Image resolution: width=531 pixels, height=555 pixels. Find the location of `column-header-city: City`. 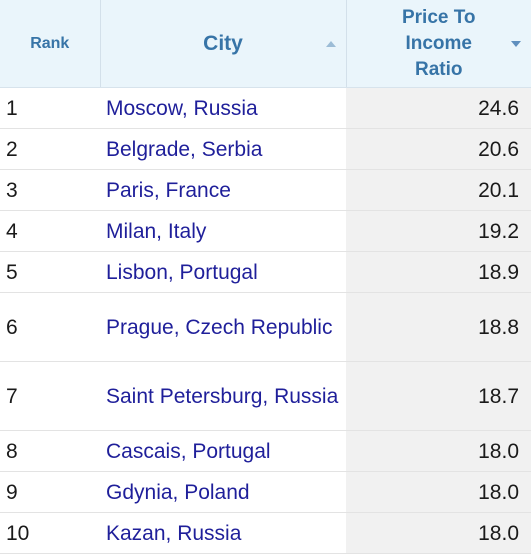

column-header-city: City is located at coordinates (222, 44).